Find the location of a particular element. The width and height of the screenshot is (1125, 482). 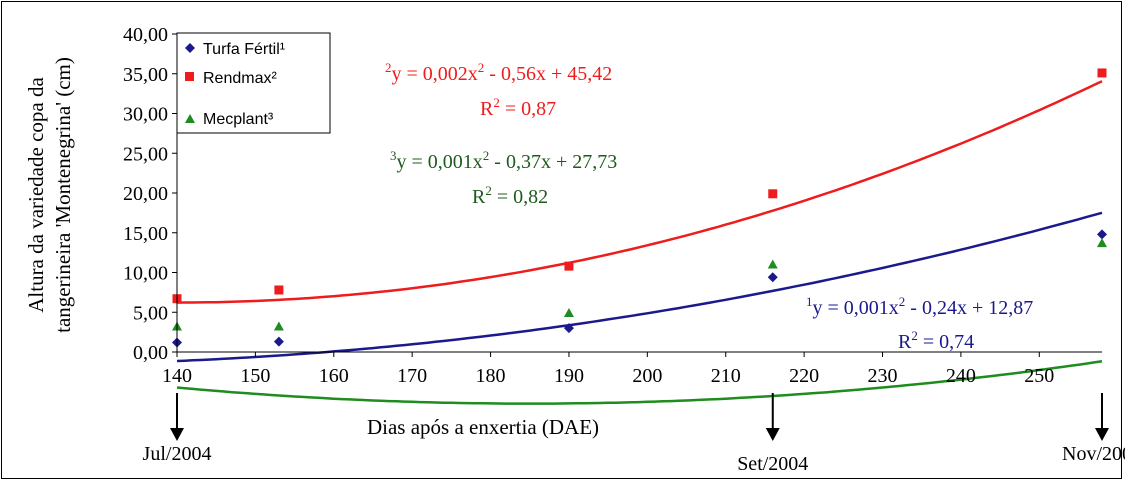

x-tick-label: 190 is located at coordinates (569, 376).